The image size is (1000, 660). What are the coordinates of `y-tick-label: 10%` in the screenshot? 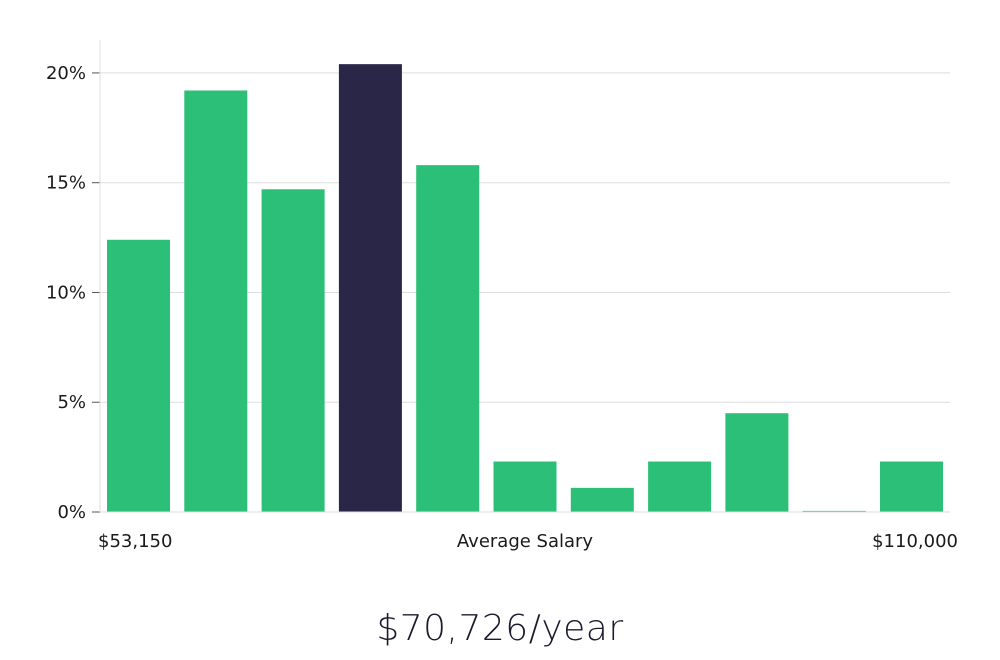 It's located at (66, 292).